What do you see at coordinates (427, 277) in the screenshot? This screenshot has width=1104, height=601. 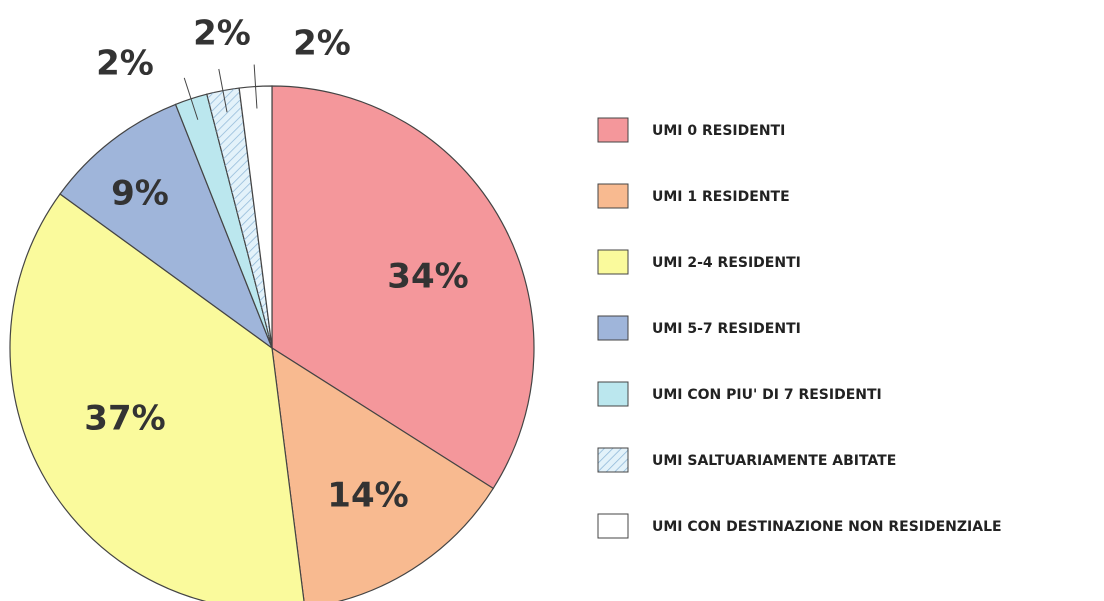 I see `data-label: 34%` at bounding box center [427, 277].